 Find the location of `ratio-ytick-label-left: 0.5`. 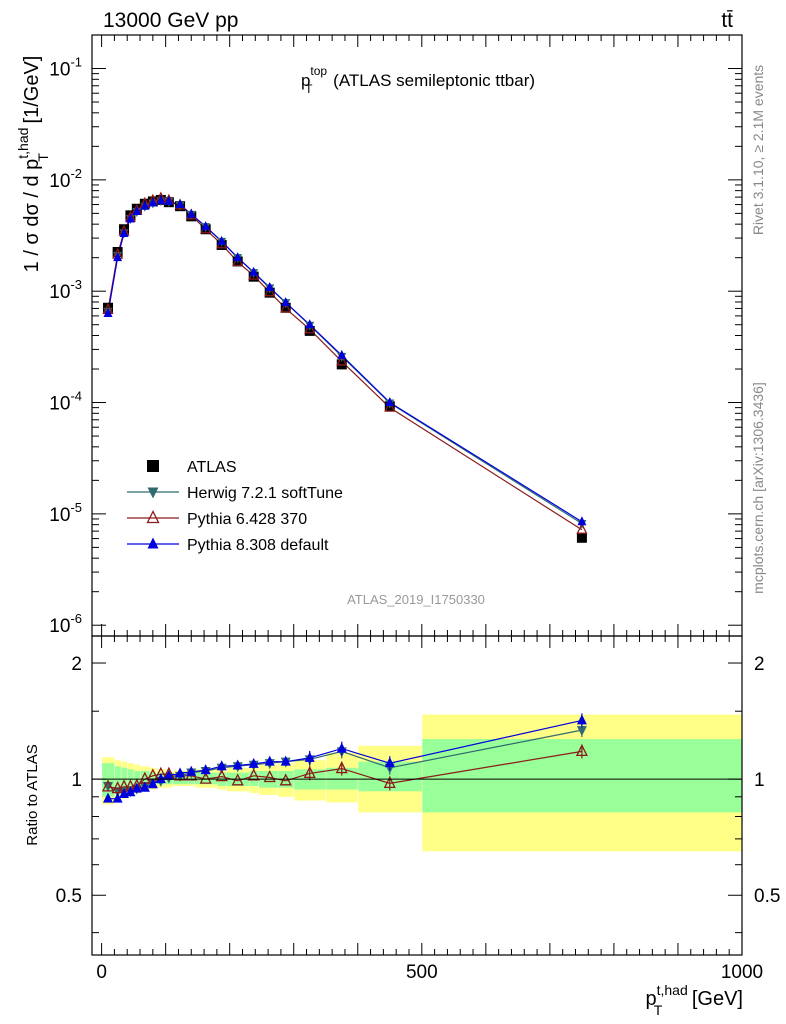

ratio-ytick-label-left: 0.5 is located at coordinates (69, 896).